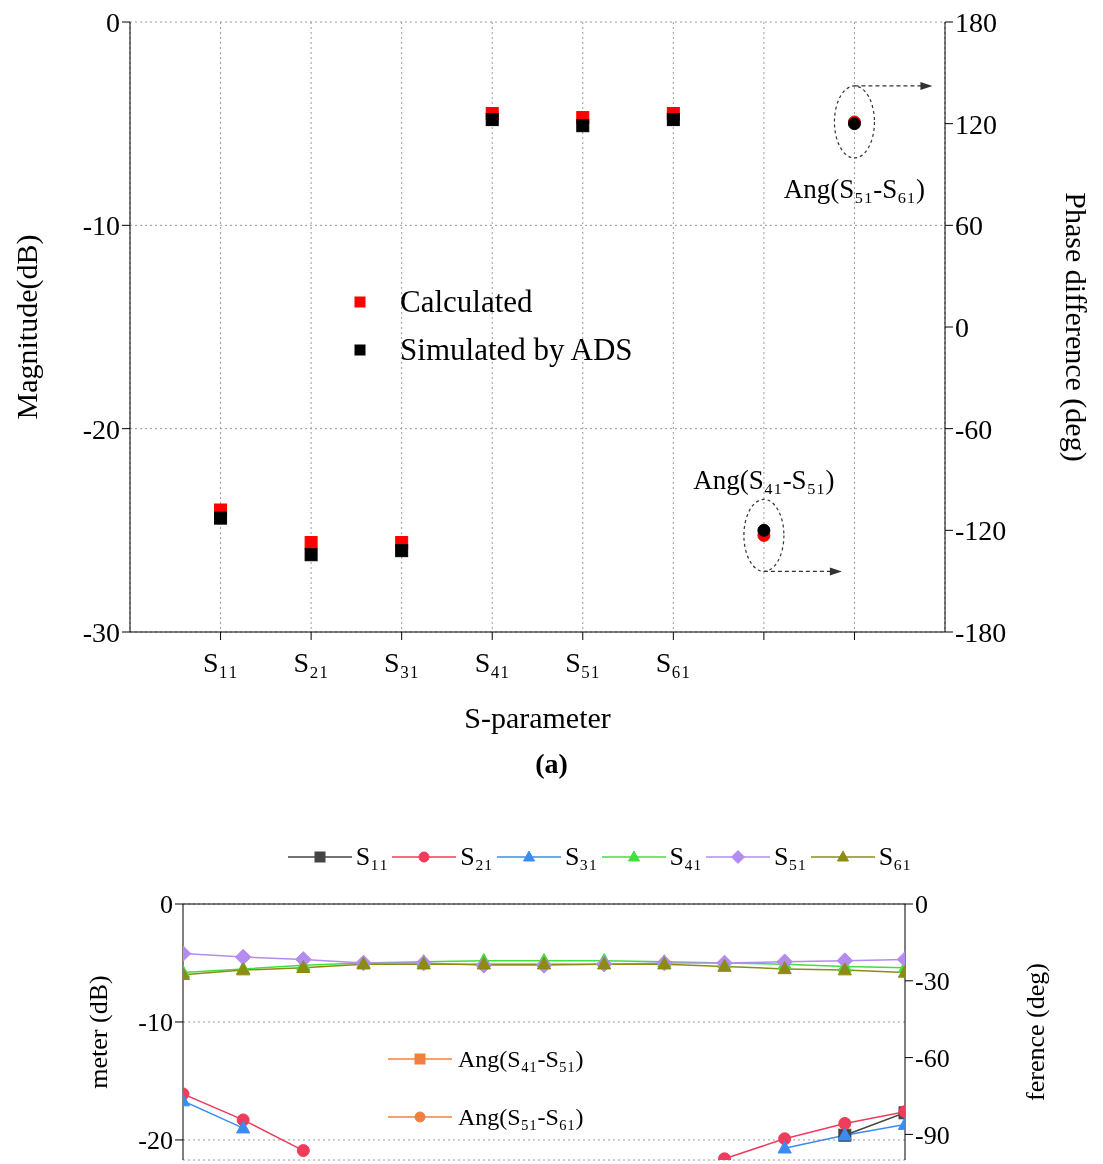  I want to click on x-tick-label: S₁₁, so click(221, 662).